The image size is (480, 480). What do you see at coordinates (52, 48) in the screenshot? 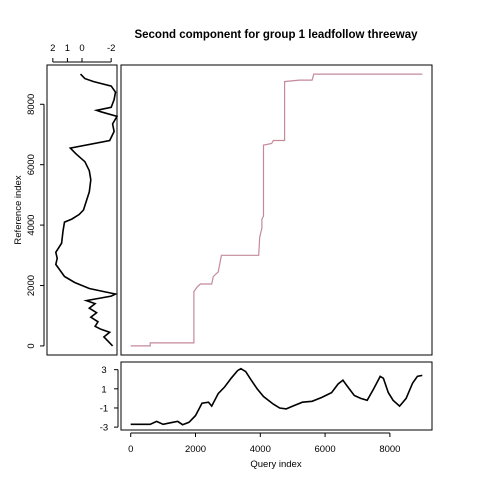
I see `reference-x-tick-label: 2` at bounding box center [52, 48].